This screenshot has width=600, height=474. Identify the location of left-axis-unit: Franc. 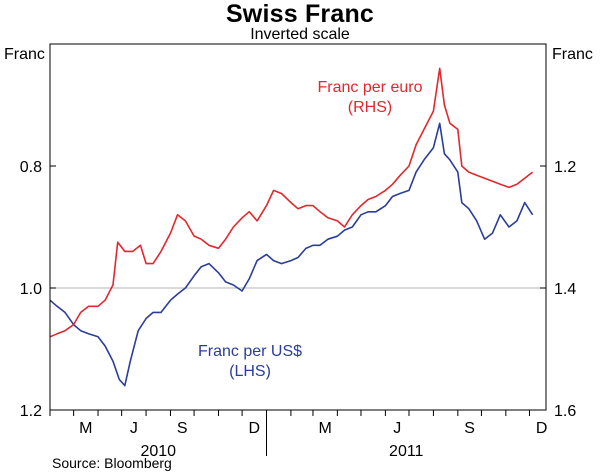
(24, 54).